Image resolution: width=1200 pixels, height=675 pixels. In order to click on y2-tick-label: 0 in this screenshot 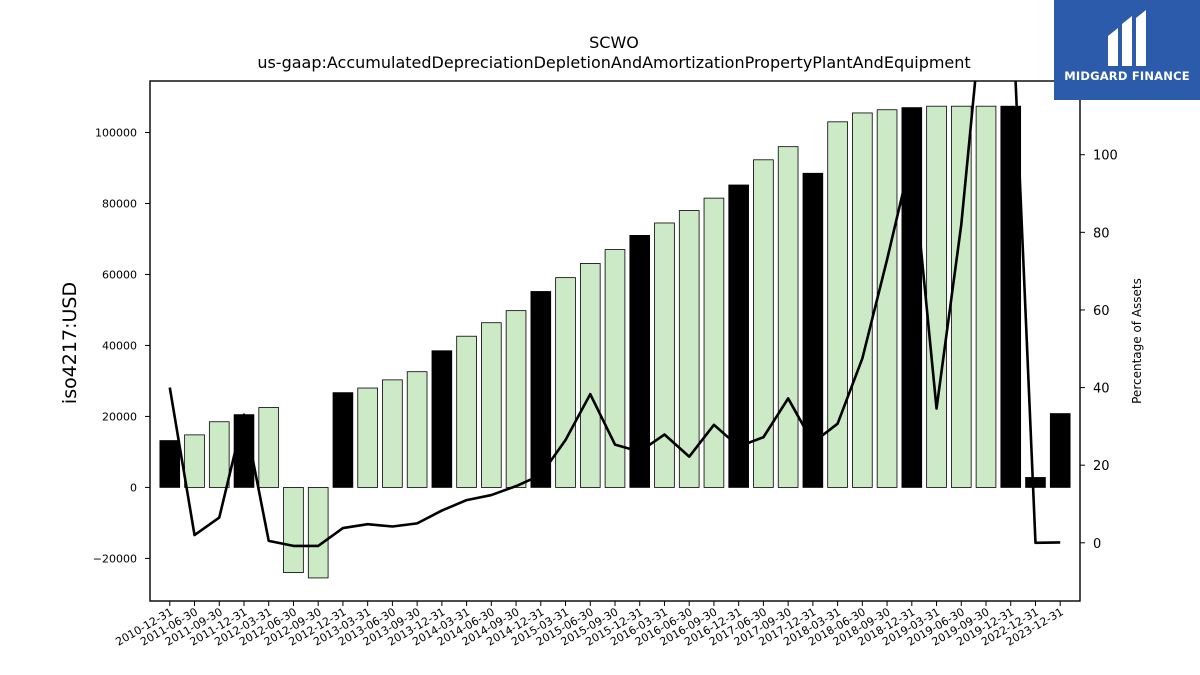, I will do `click(1097, 544)`.